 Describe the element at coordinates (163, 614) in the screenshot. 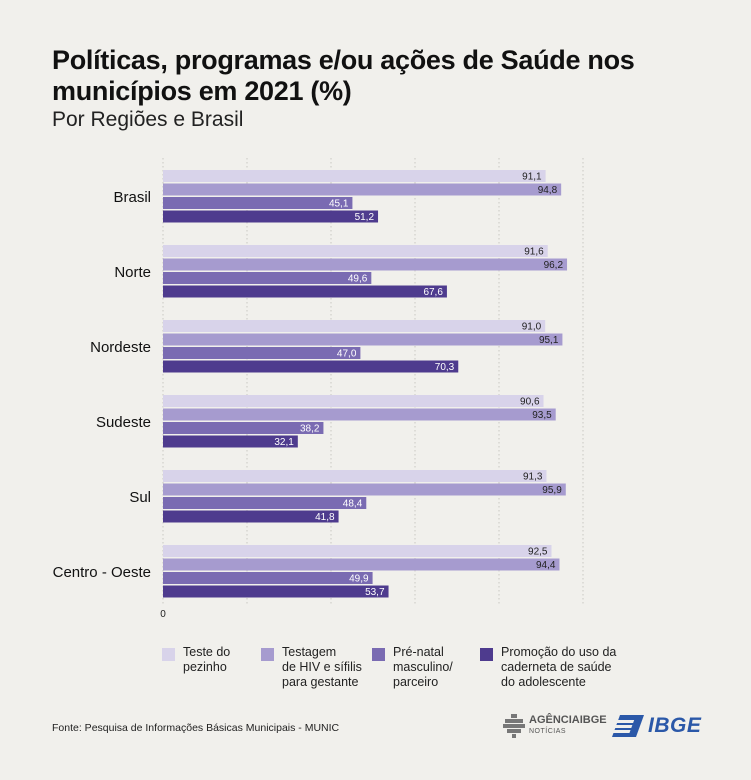

I see `x-tick-label: 0` at that location.